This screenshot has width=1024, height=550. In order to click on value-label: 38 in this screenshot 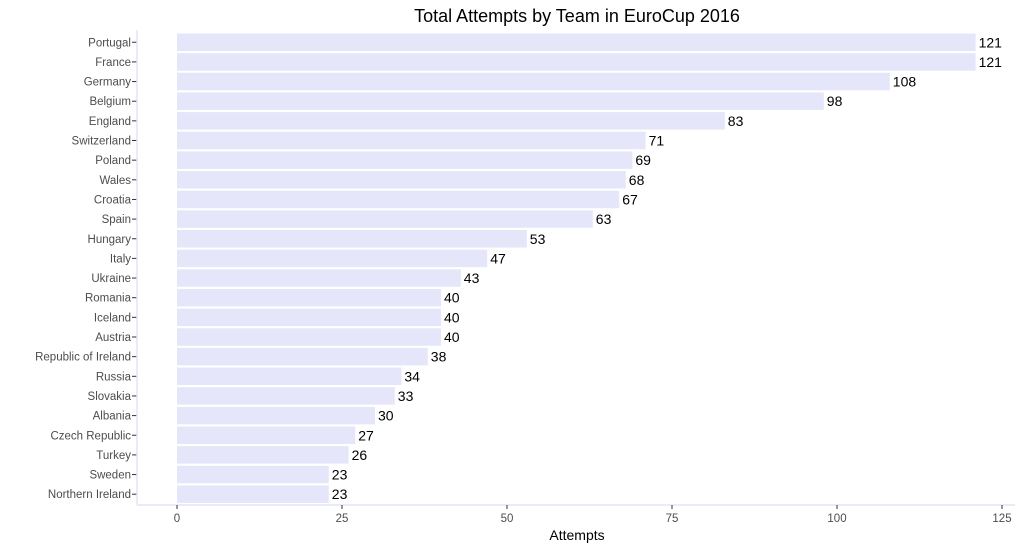, I will do `click(439, 357)`.